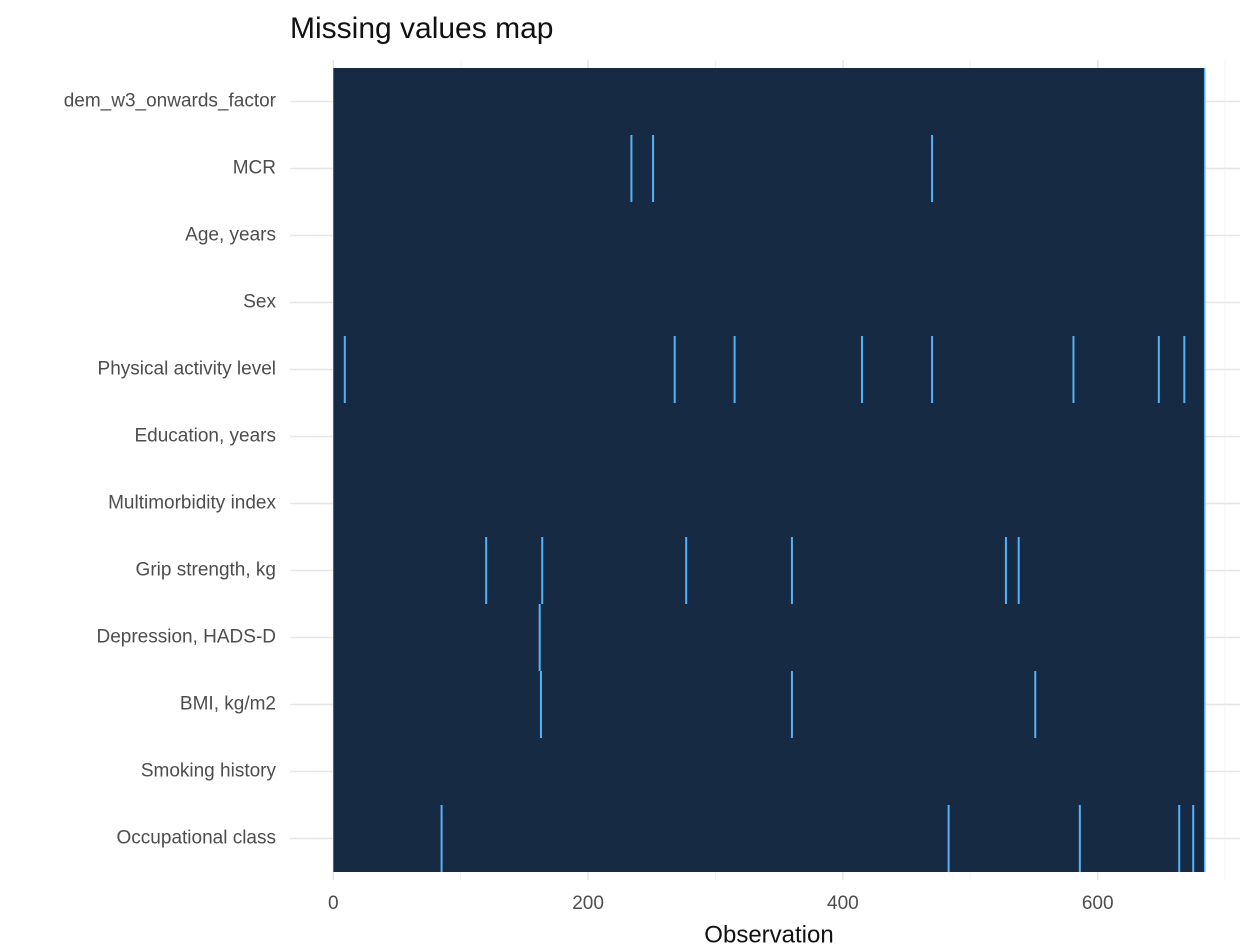 This screenshot has width=1254, height=950. Describe the element at coordinates (187, 369) in the screenshot. I see `y-tick-label: Physical activity level` at that location.